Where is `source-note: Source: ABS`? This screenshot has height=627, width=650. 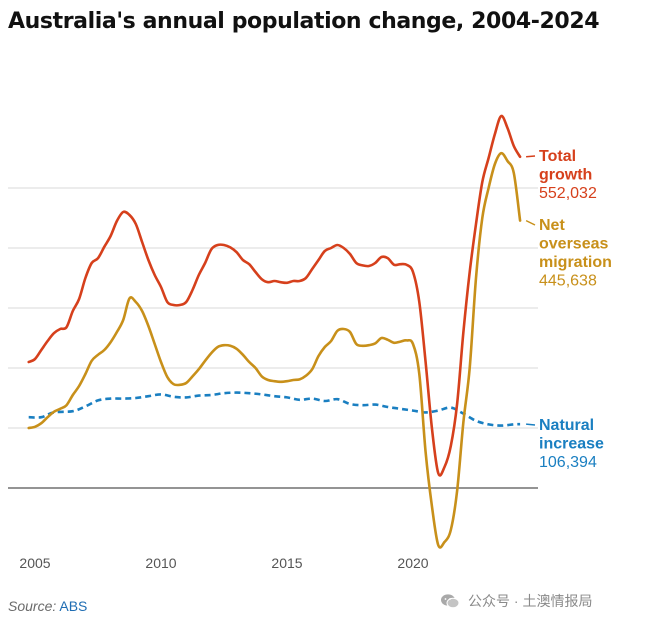 source-note: Source: ABS is located at coordinates (47, 606).